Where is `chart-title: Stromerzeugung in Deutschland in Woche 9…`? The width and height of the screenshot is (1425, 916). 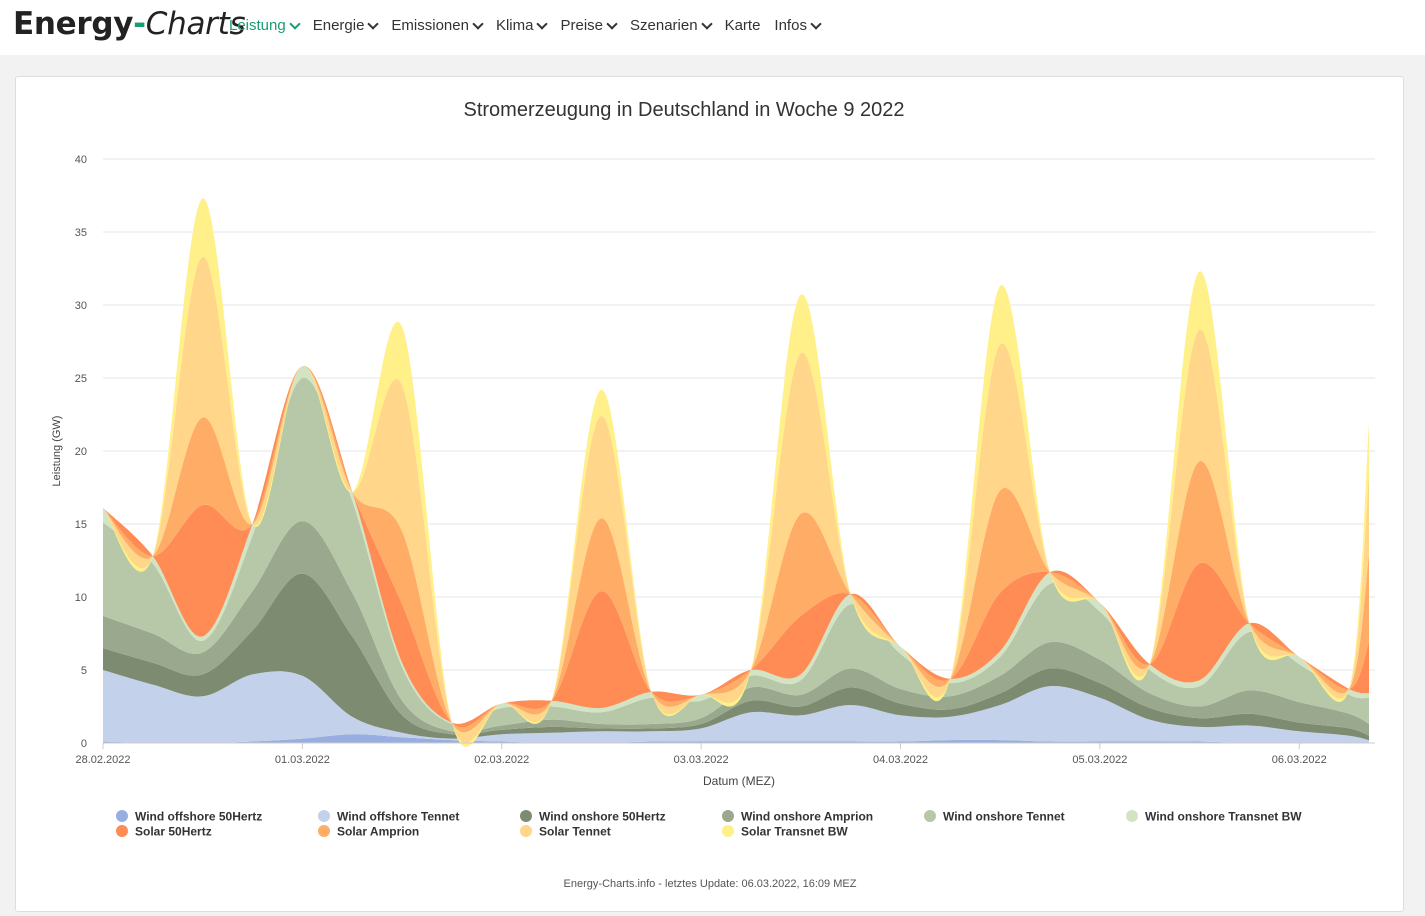 chart-title: Stromerzeugung in Deutschland in Woche 9… is located at coordinates (683, 110).